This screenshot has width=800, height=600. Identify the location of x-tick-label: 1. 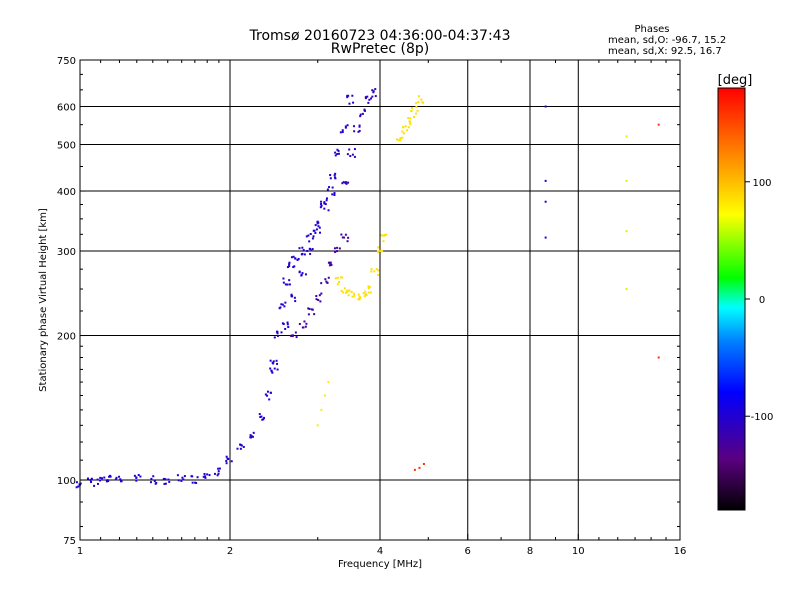
(80, 551).